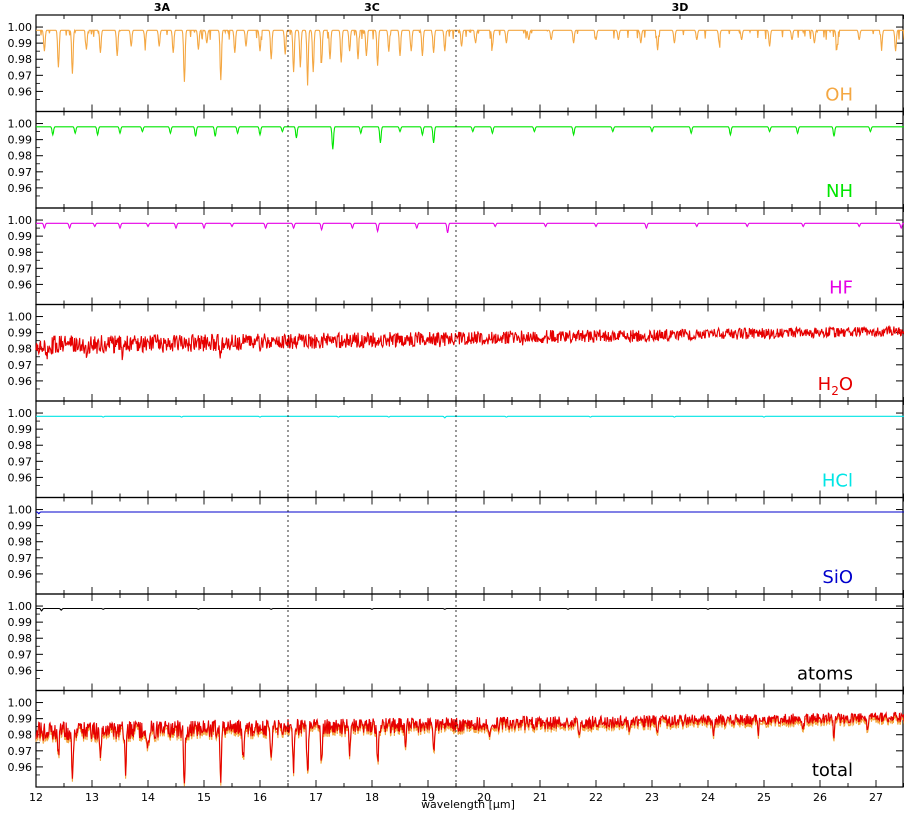  I want to click on x-tick-label: 14, so click(148, 797).